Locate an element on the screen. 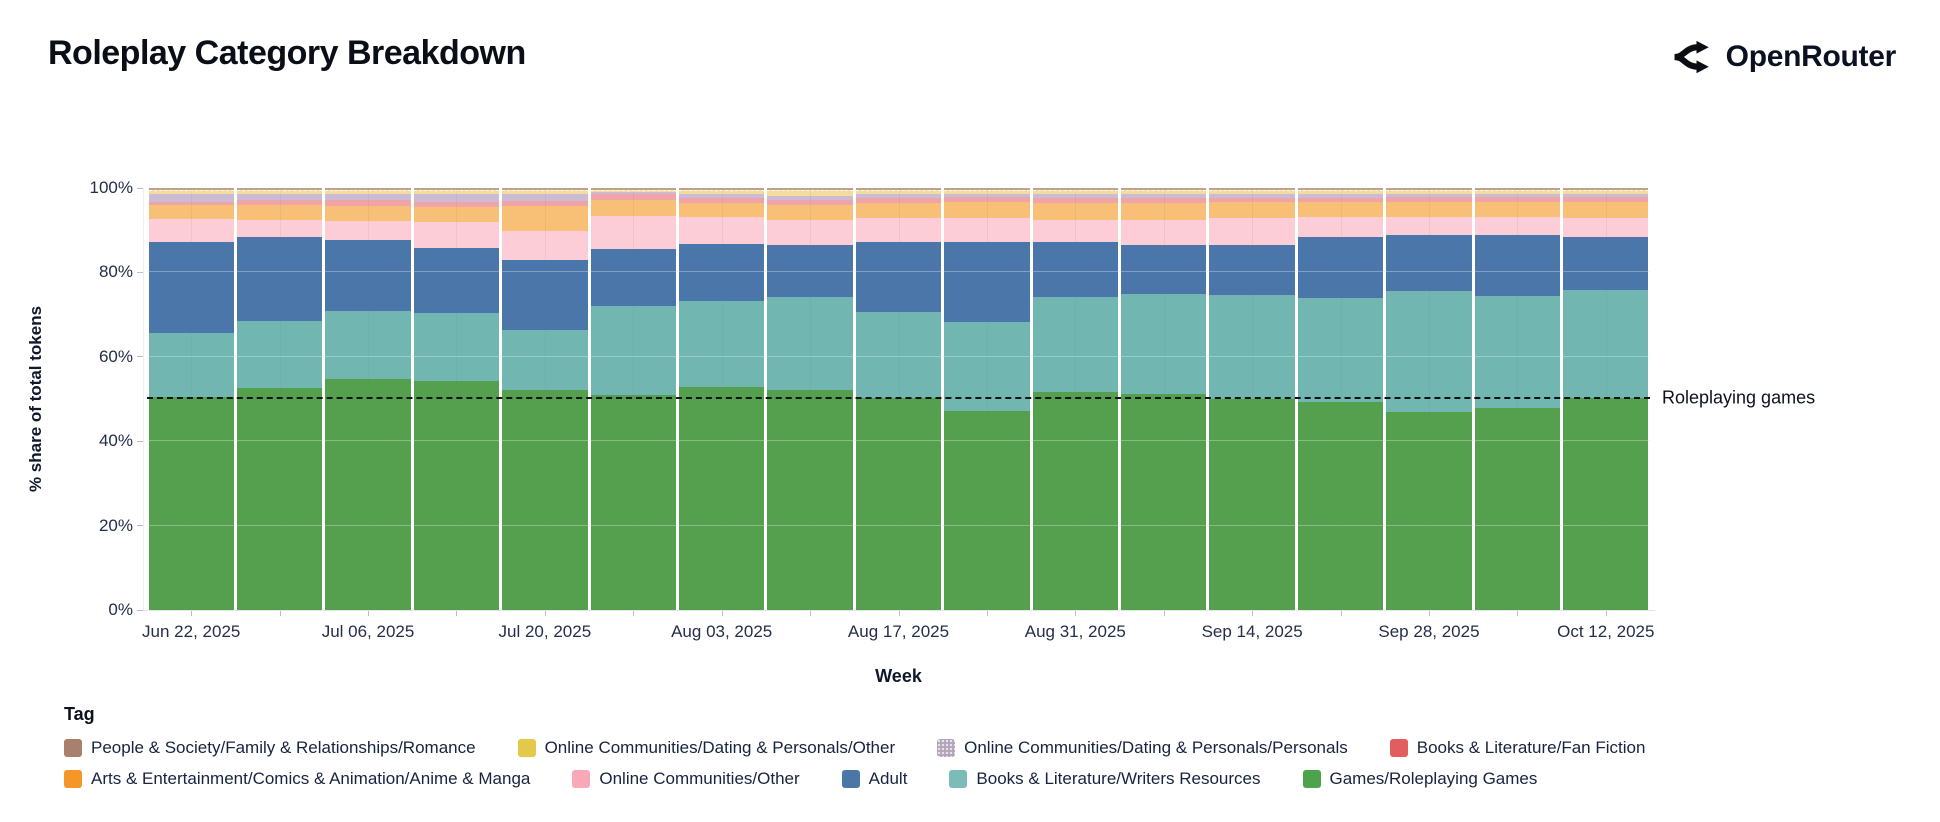 The height and width of the screenshot is (822, 1940). legend-item: Games/Roleplaying Games is located at coordinates (1419, 779).